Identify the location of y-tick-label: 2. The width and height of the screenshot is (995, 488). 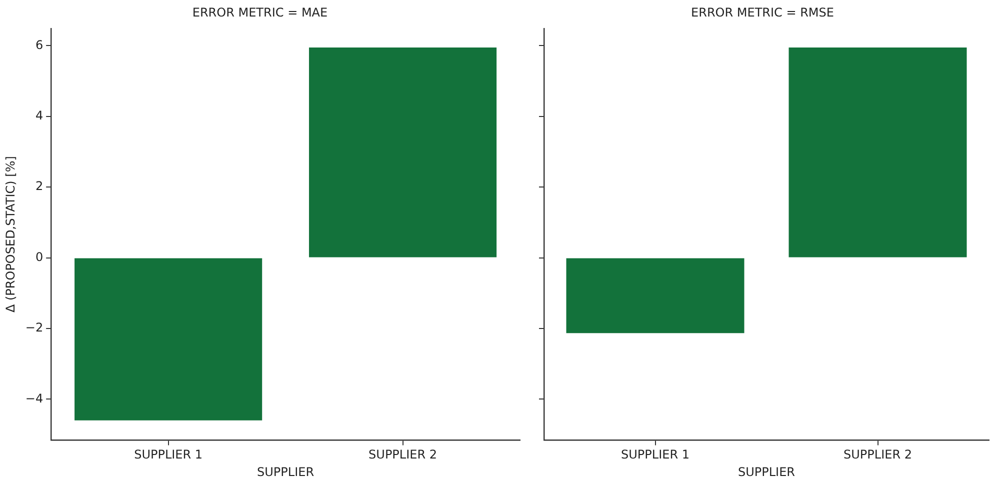
(39, 186).